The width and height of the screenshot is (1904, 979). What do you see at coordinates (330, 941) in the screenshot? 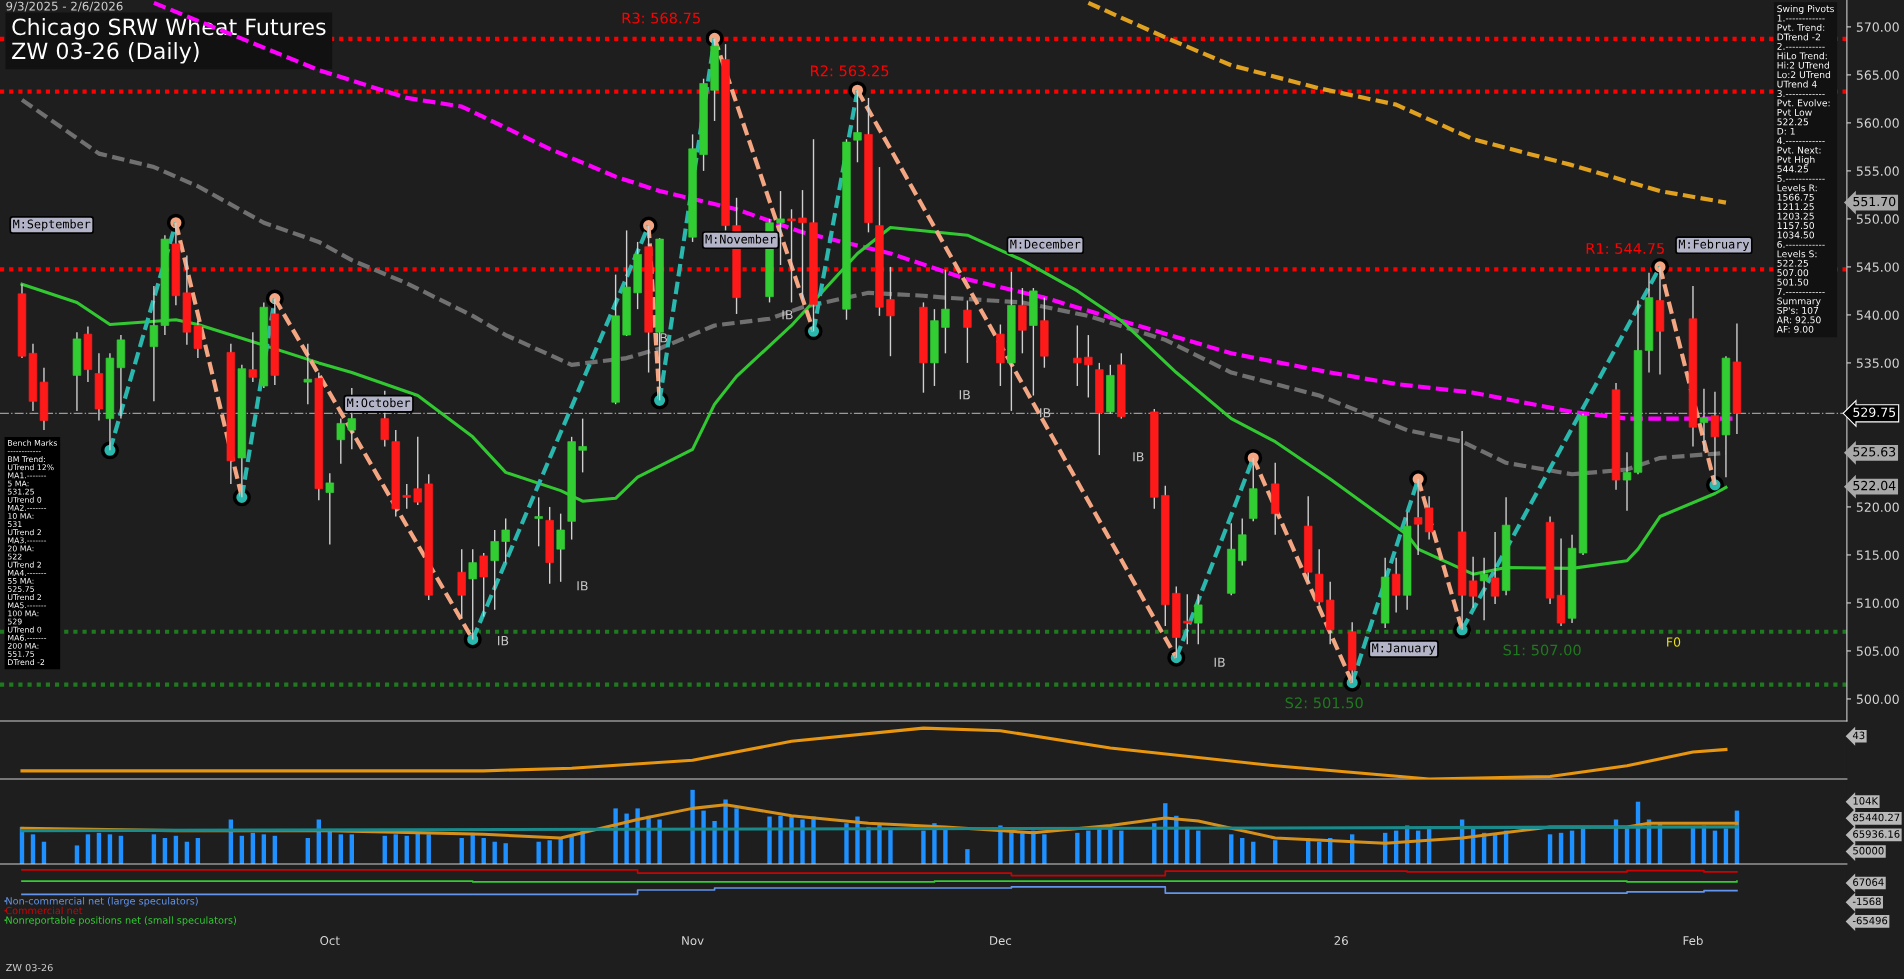
I see `x-tick-label: Oct` at bounding box center [330, 941].